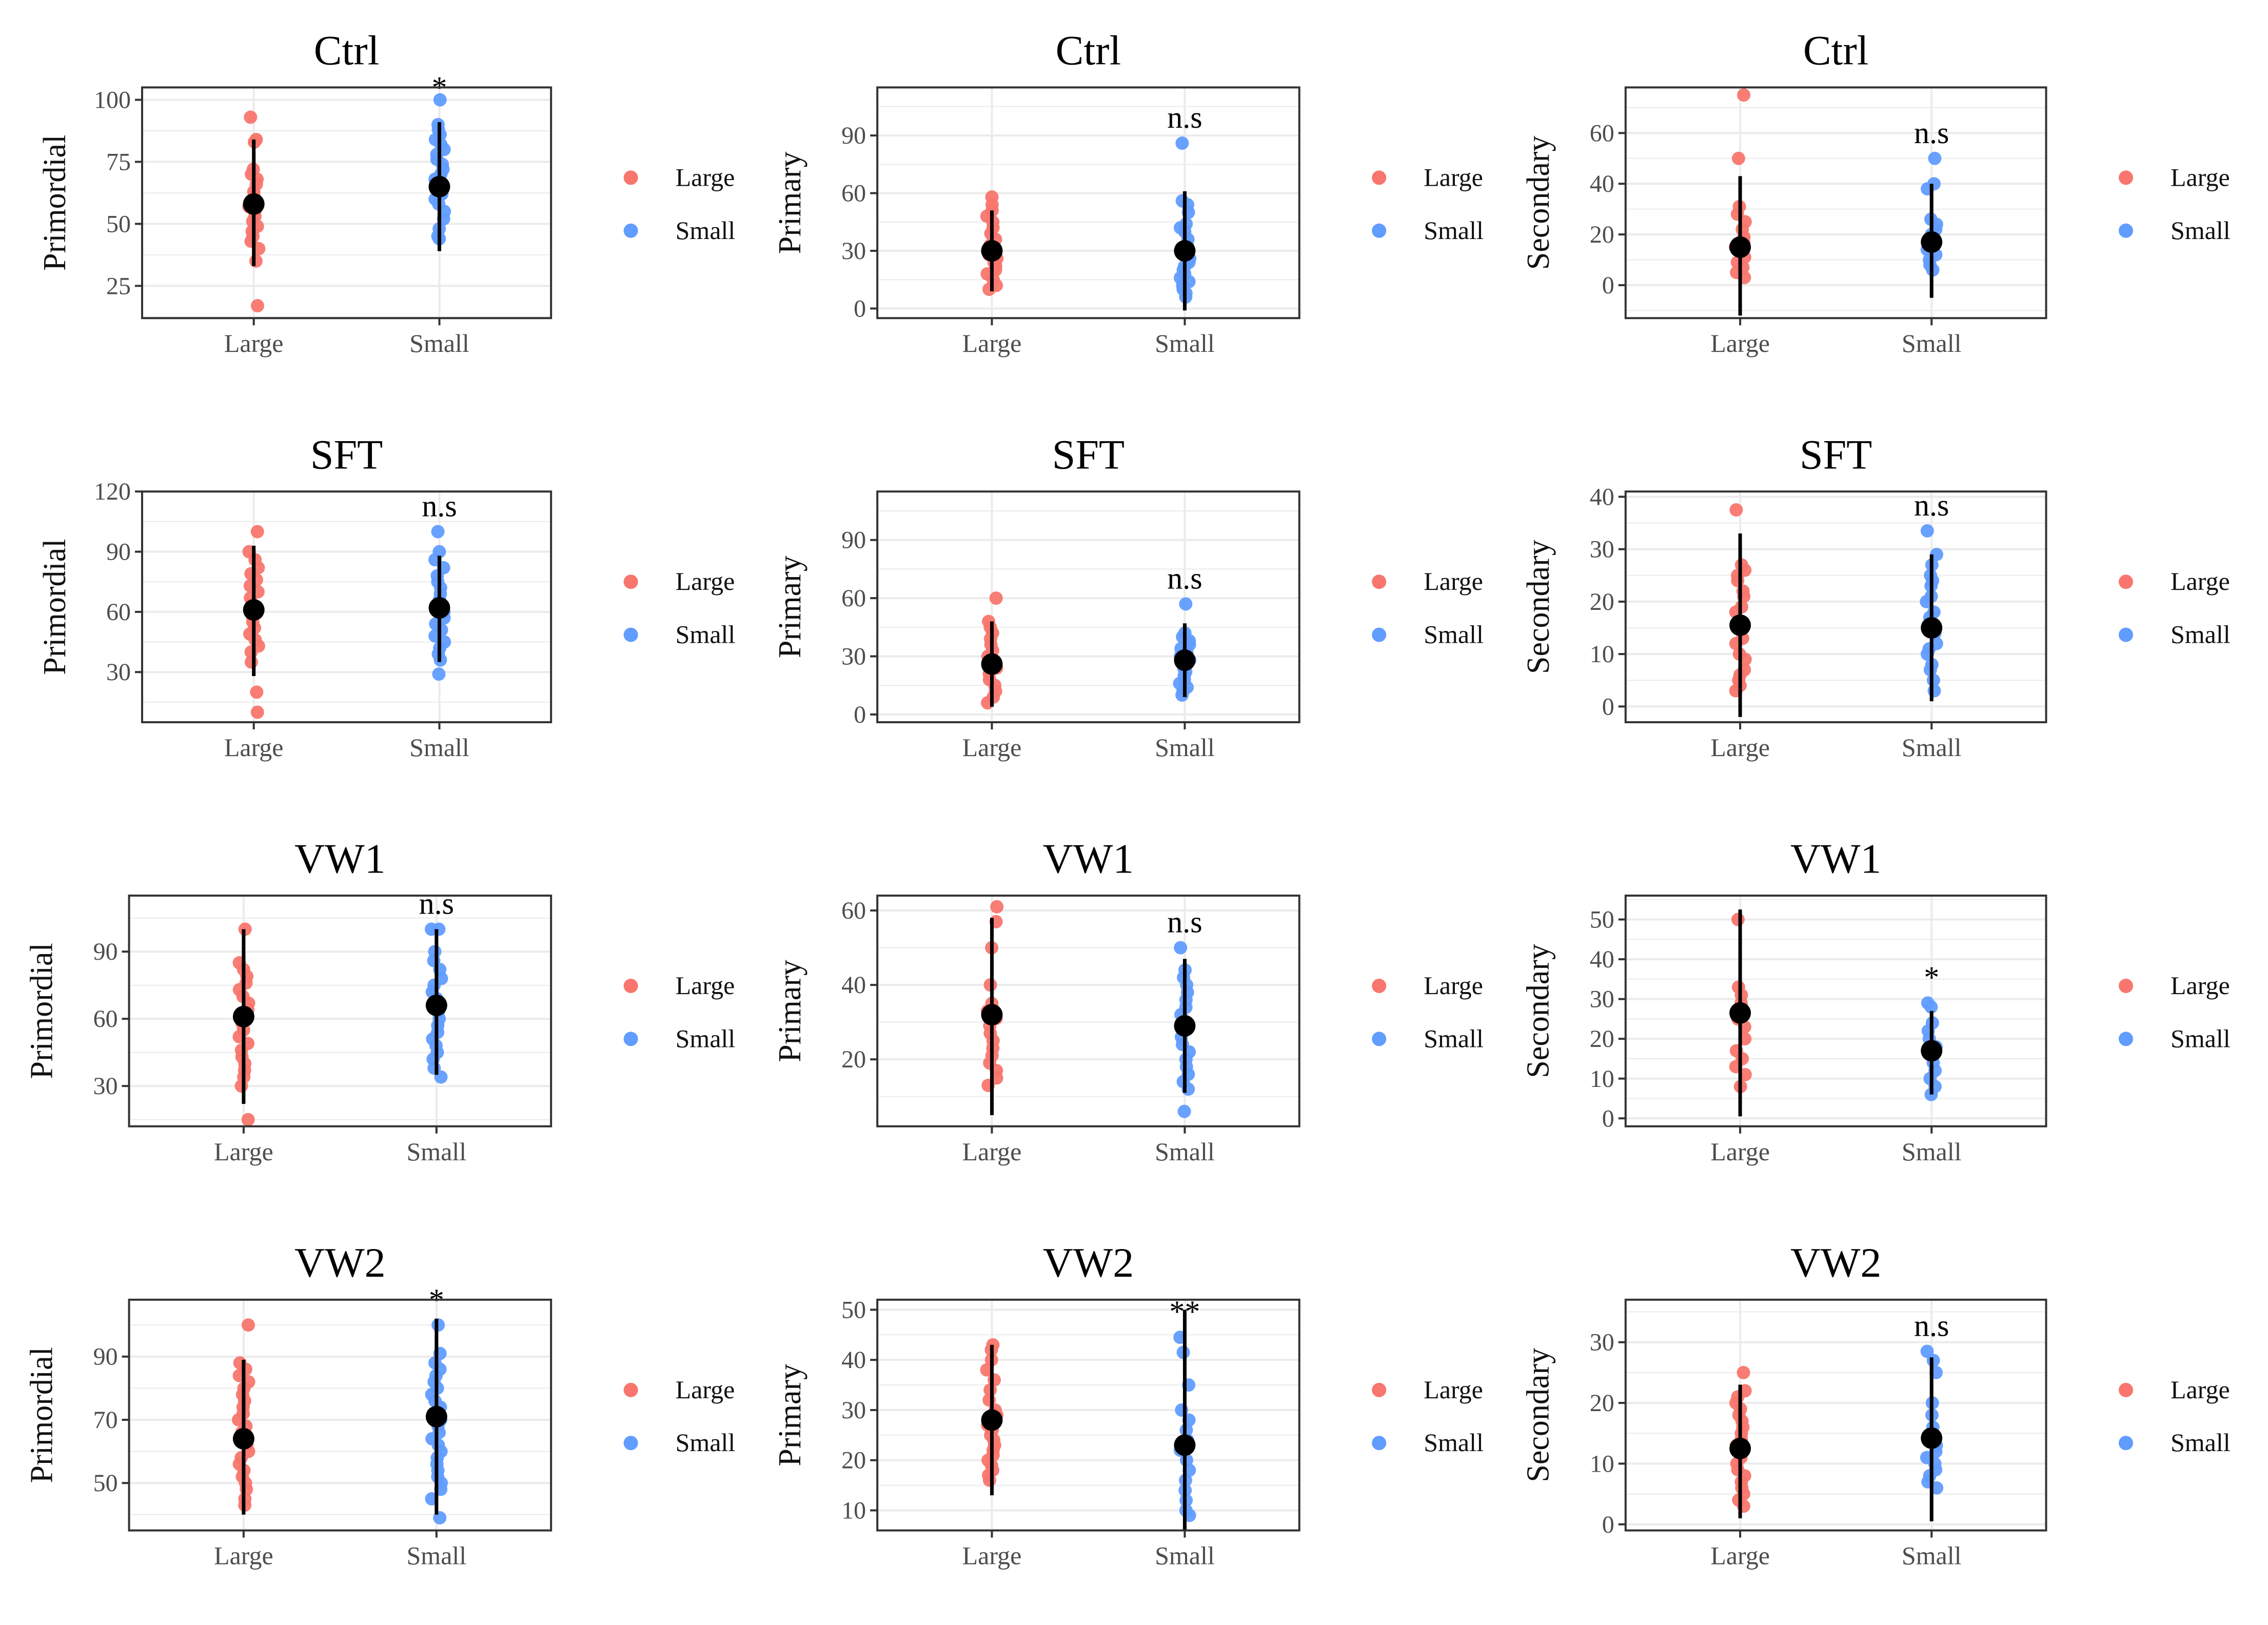 This screenshot has height=1625, width=2268. What do you see at coordinates (1128, 596) in the screenshot?
I see `panel-sft-primary: SFT 0 30 60 90 Large Small Primary n.s Large Small` at bounding box center [1128, 596].